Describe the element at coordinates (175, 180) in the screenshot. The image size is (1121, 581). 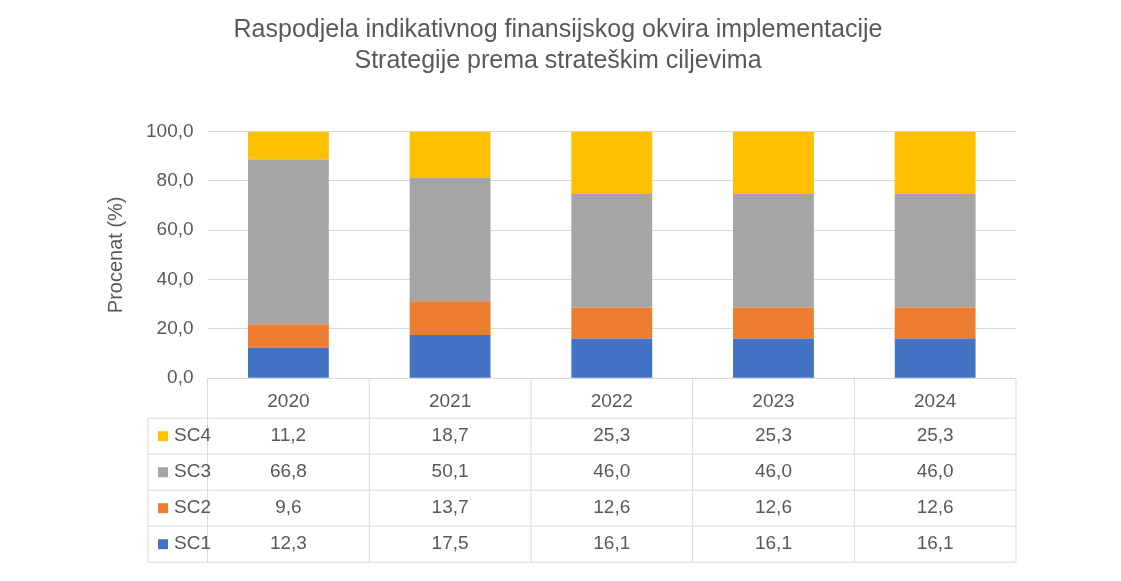
I see `y-tick-label: 80,0` at that location.